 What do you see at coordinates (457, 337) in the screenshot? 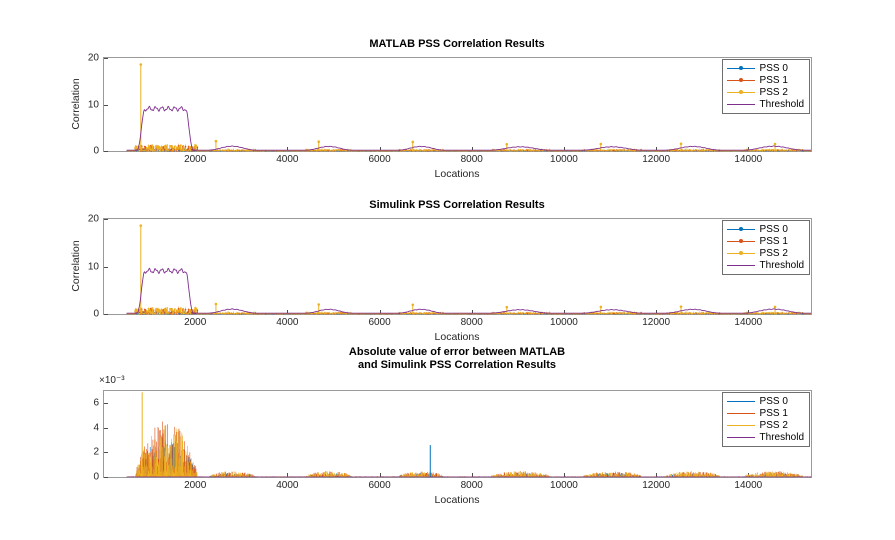
I see `chart2-xlabel: Locations` at bounding box center [457, 337].